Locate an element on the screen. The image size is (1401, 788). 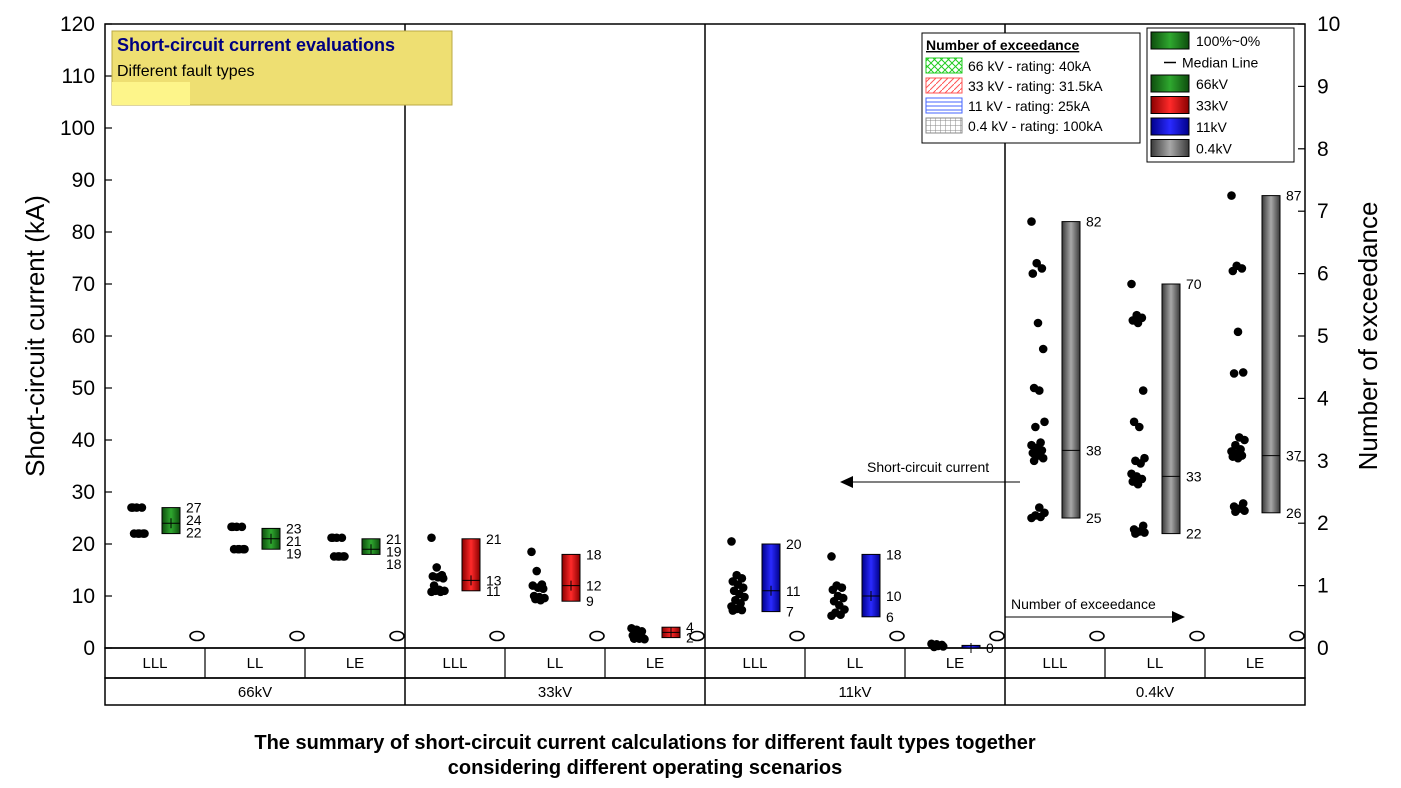
value-label: 7 is located at coordinates (790, 612).